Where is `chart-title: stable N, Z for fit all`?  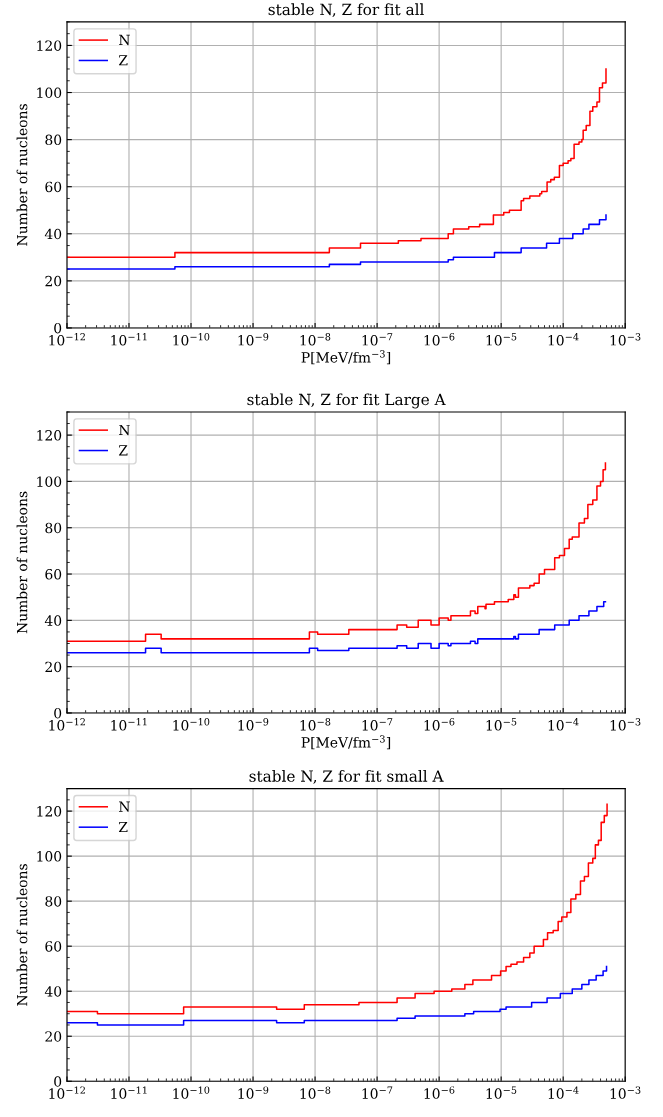
chart-title: stable N, Z for fit all is located at coordinates (346, 10).